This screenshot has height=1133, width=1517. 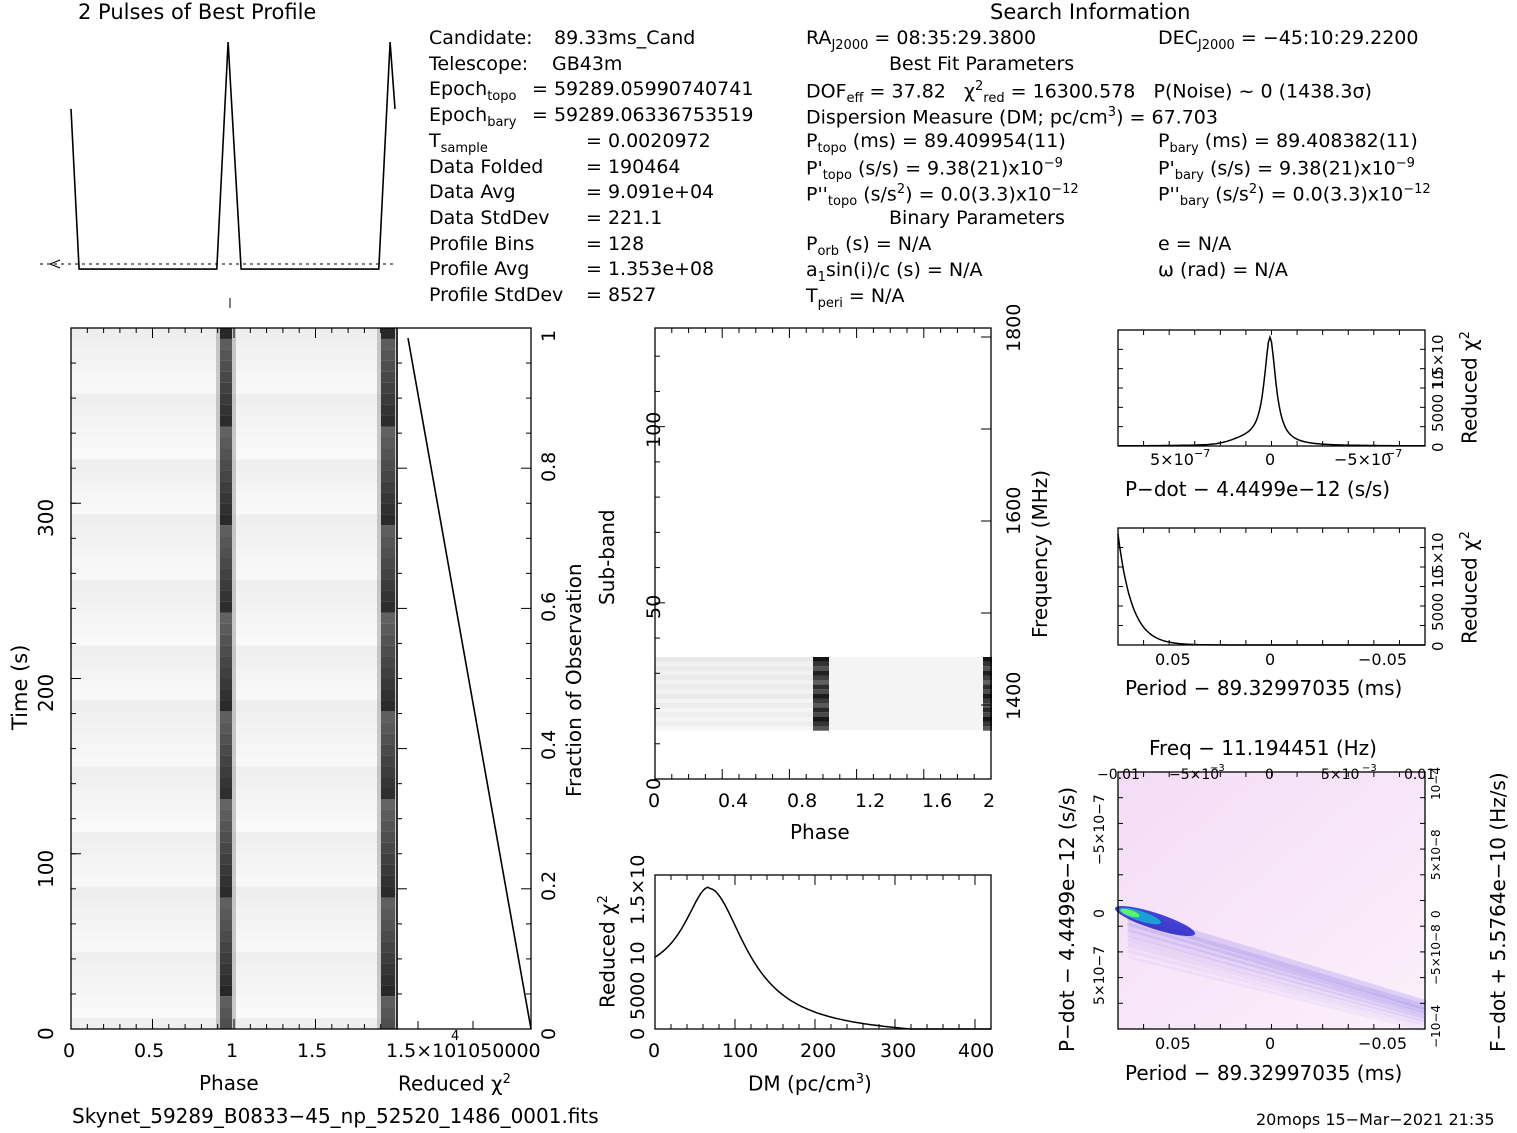 What do you see at coordinates (1498, 912) in the screenshot?
I see `ppdot-y2label: F−dot + 5.5764e−10 (Hz/s)` at bounding box center [1498, 912].